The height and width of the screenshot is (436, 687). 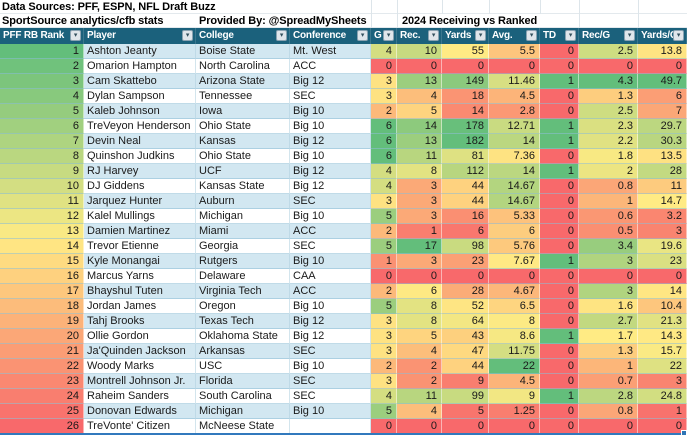 I want to click on stat-cell-yards-per-g: 0, so click(x=662, y=66).